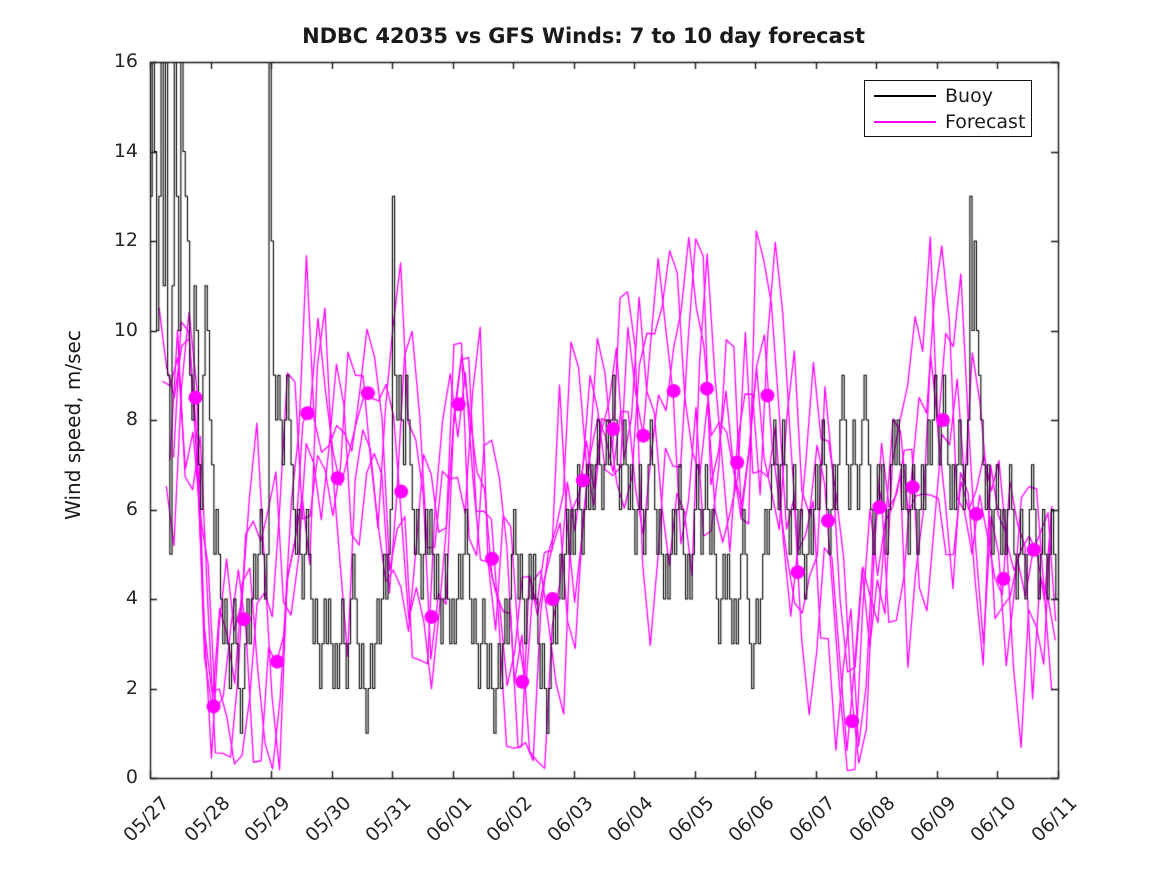  I want to click on legend-label-forecast: Forecast, so click(985, 122).